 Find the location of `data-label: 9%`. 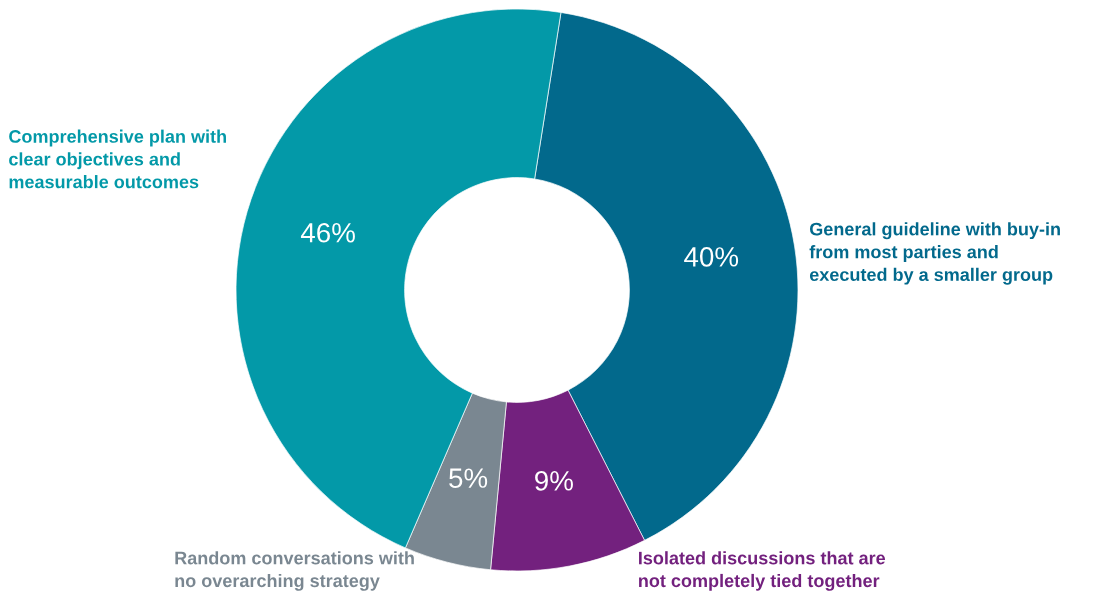

data-label: 9% is located at coordinates (554, 481).